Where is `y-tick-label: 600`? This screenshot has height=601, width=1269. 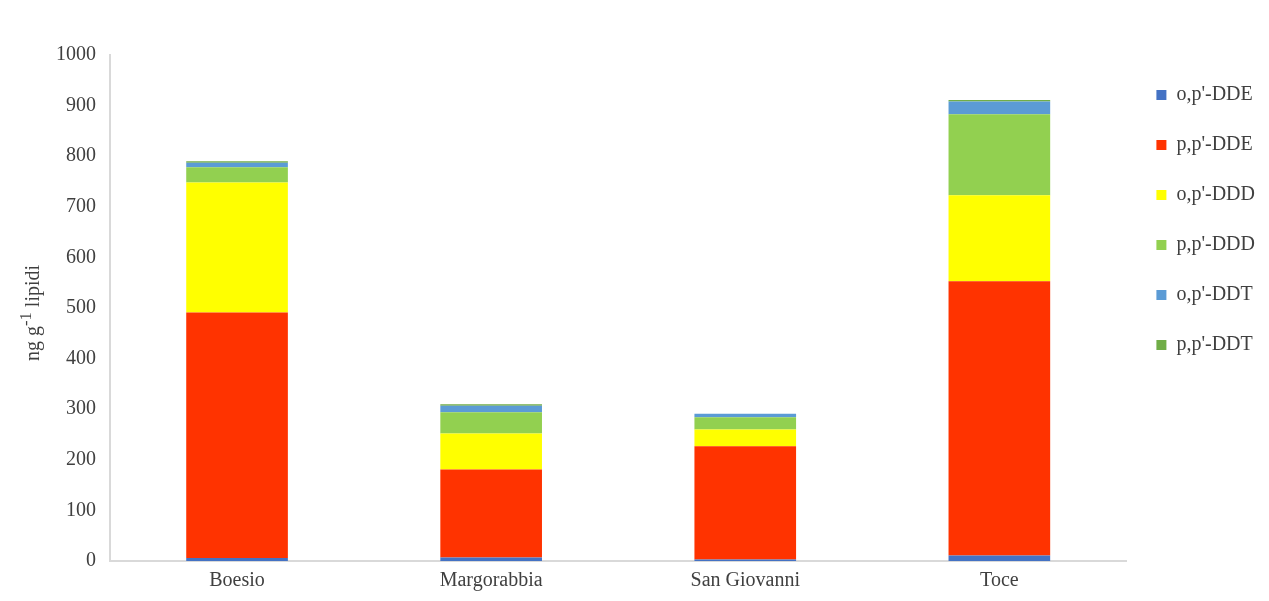 y-tick-label: 600 is located at coordinates (81, 255).